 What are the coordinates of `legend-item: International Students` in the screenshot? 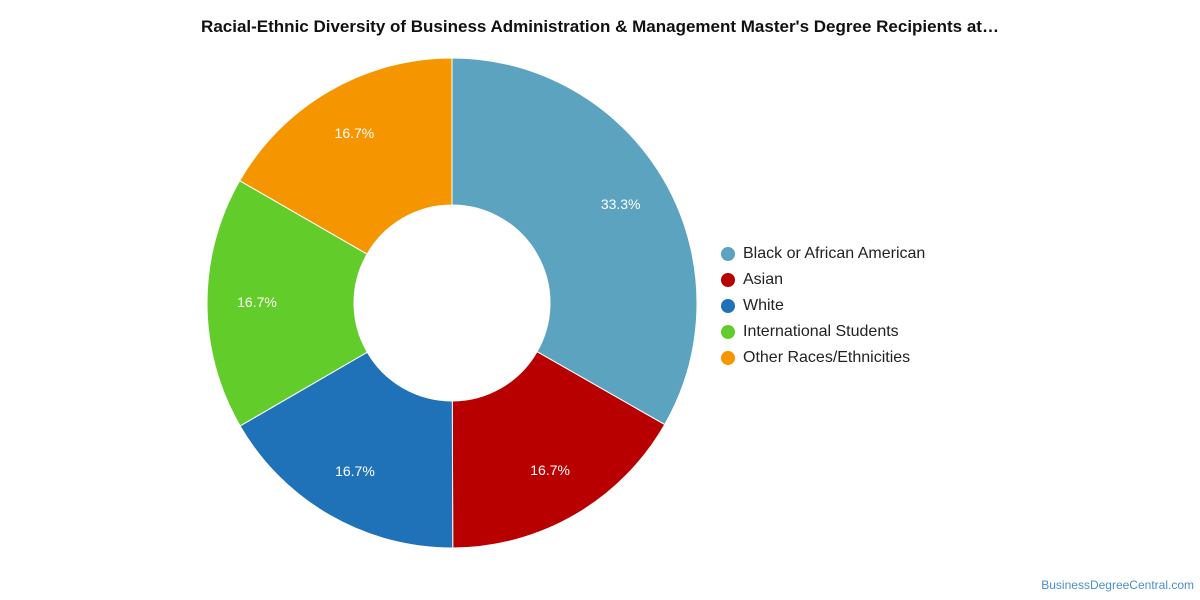 It's located at (823, 332).